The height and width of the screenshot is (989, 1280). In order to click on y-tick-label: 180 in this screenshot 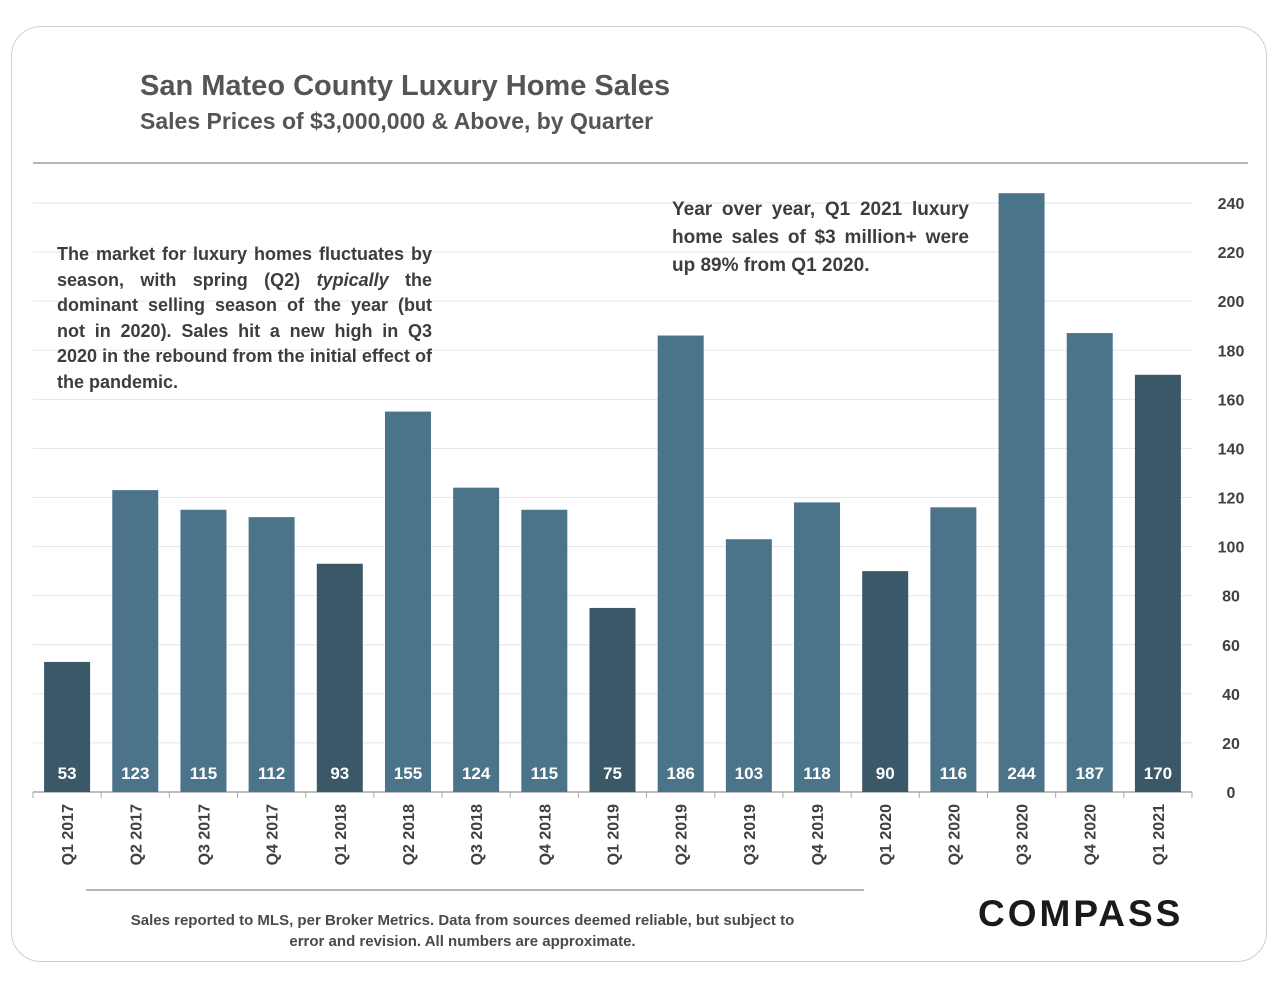, I will do `click(1231, 351)`.